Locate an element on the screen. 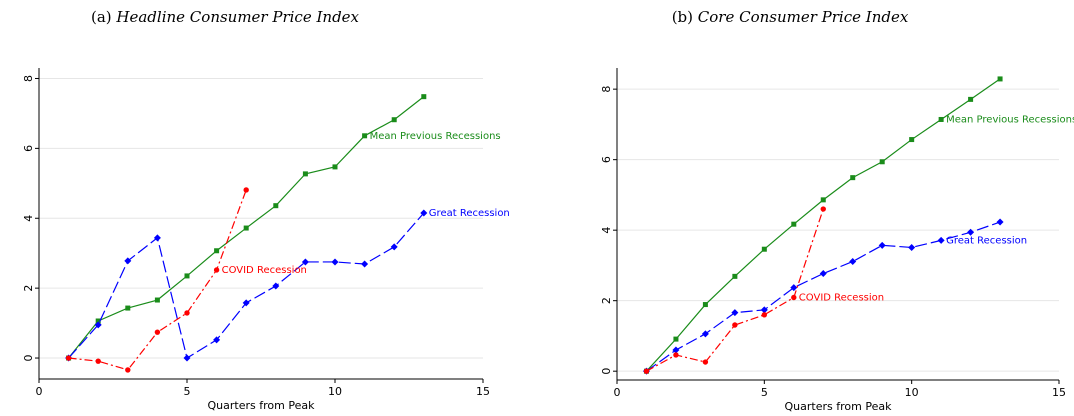 This screenshot has height=416, width=1074. panel-title: (b) Core Consumer Price Index is located at coordinates (790, 17).